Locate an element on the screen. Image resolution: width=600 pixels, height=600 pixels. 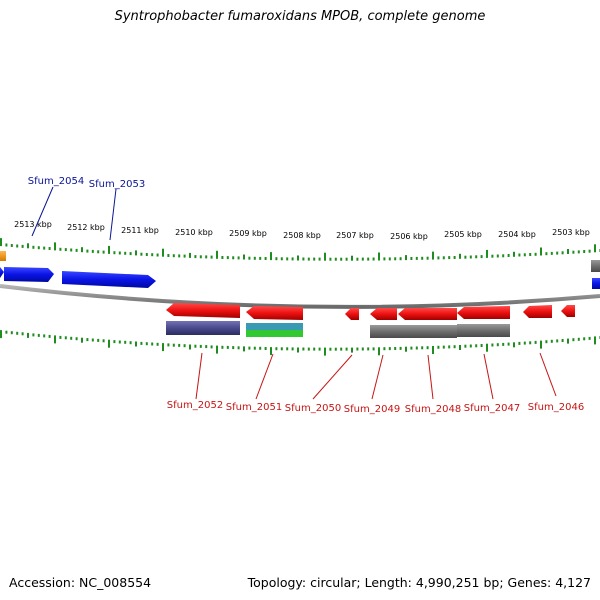
green-feature-sfum-2051 is located at coordinates (274, 333).